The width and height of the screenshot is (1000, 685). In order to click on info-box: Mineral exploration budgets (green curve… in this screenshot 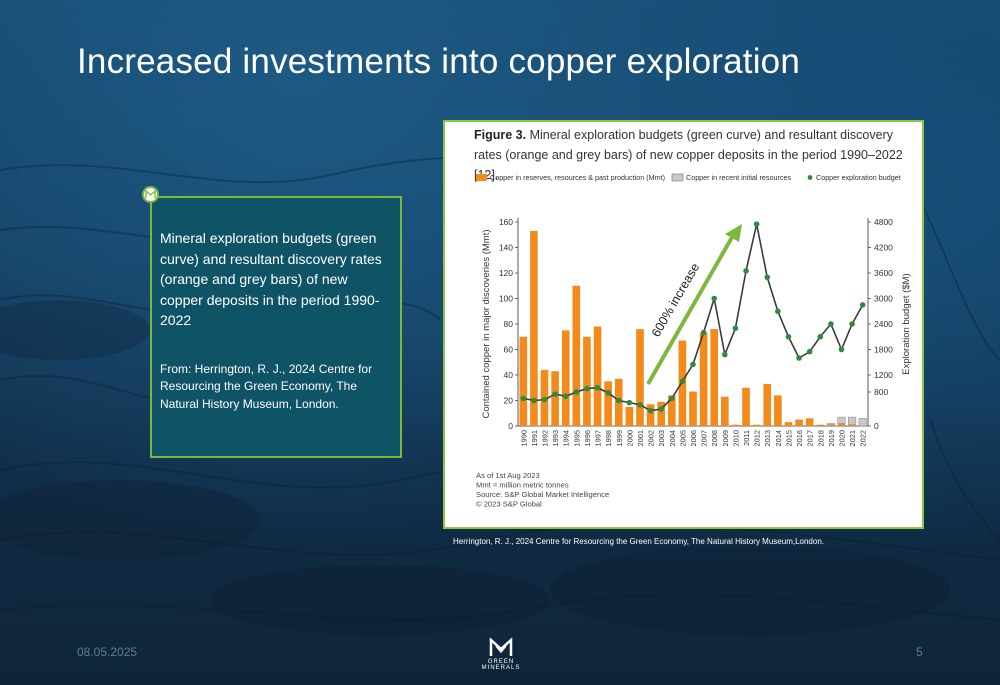, I will do `click(276, 327)`.